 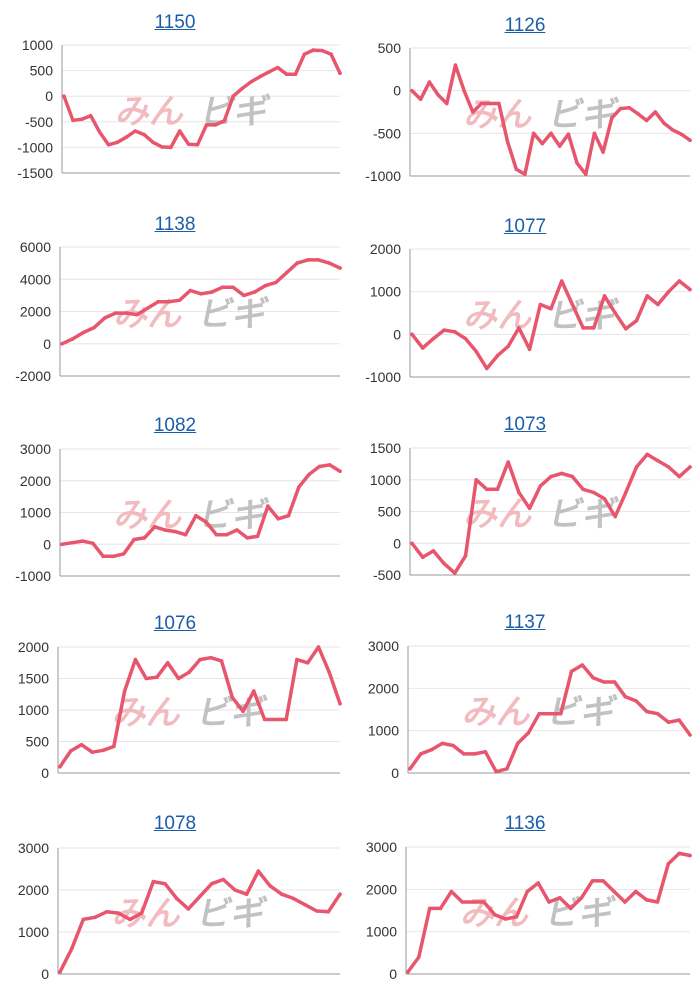 I want to click on chart-1136: 1136 3000 2000 1000 0 みん ビギ, so click(x=525, y=900).